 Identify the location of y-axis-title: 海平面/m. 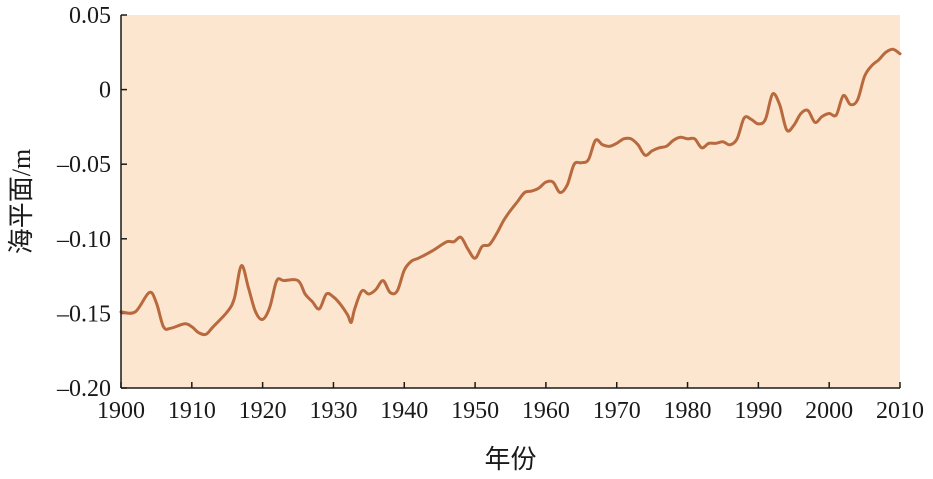
(21, 201).